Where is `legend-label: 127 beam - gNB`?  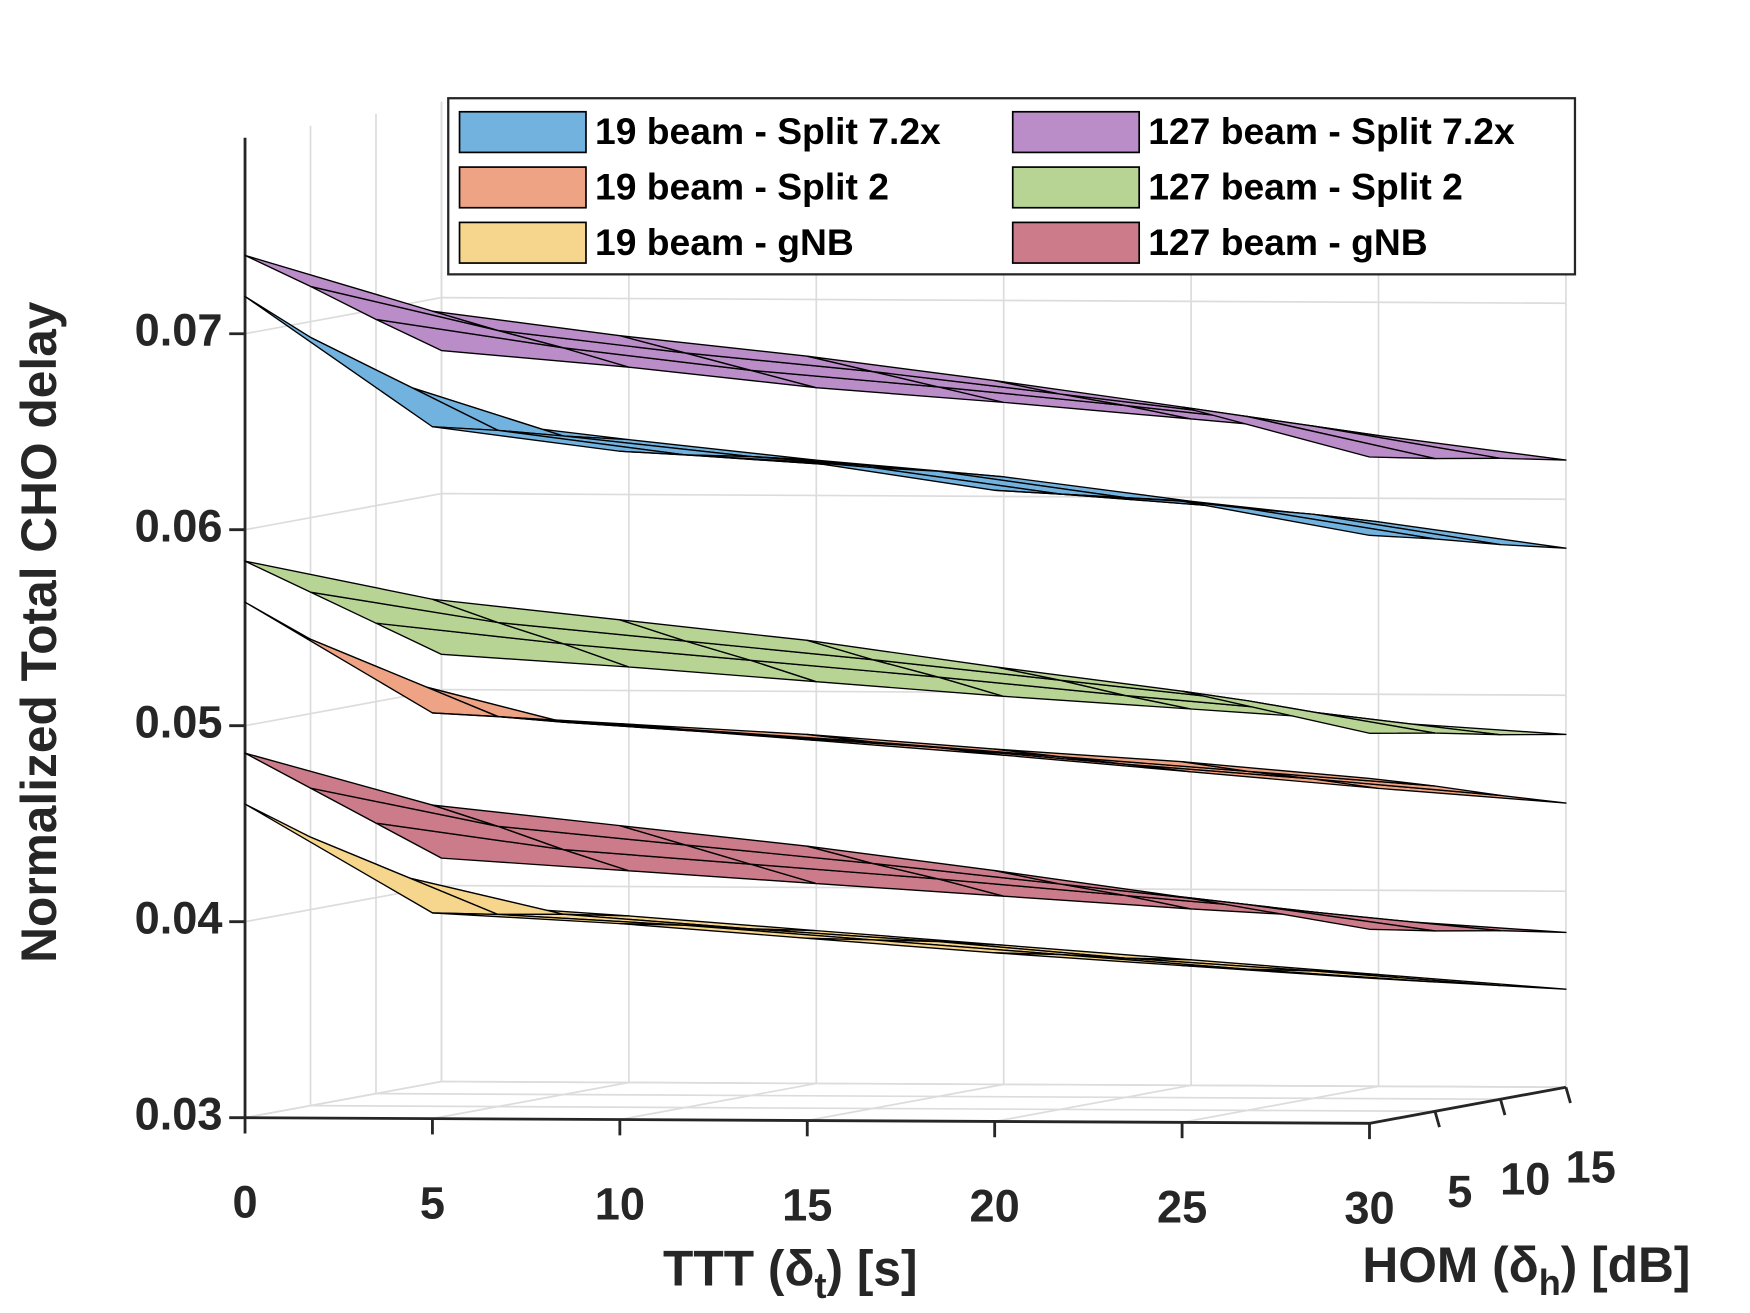 legend-label: 127 beam - gNB is located at coordinates (1287, 242).